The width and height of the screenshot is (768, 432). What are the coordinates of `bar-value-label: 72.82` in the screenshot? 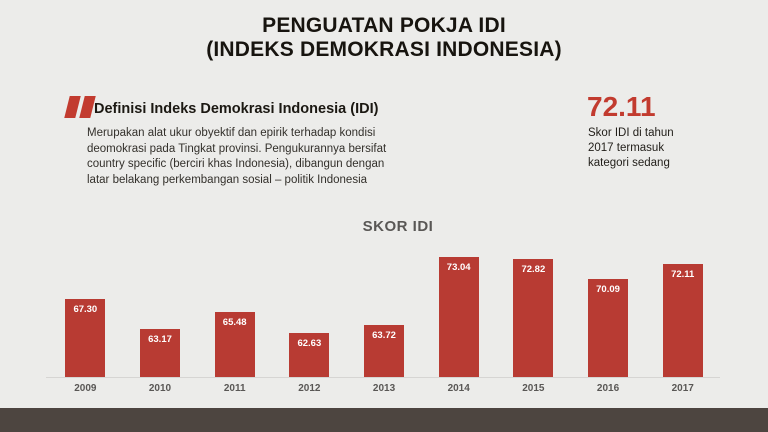 It's located at (533, 269).